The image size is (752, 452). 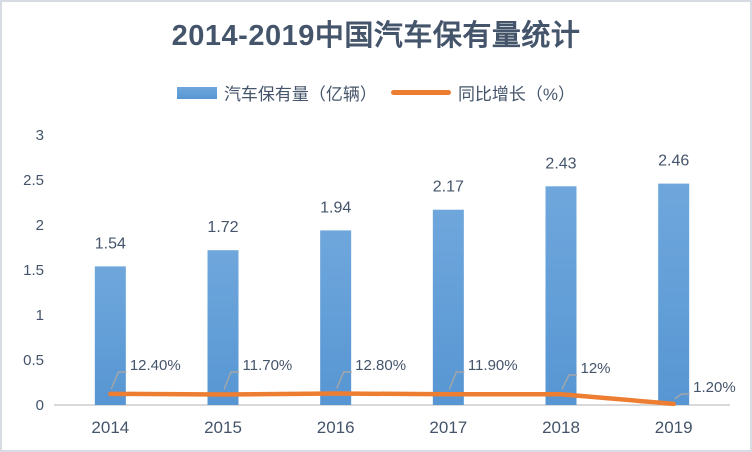 What do you see at coordinates (392, 399) in the screenshot?
I see `growth-line` at bounding box center [392, 399].